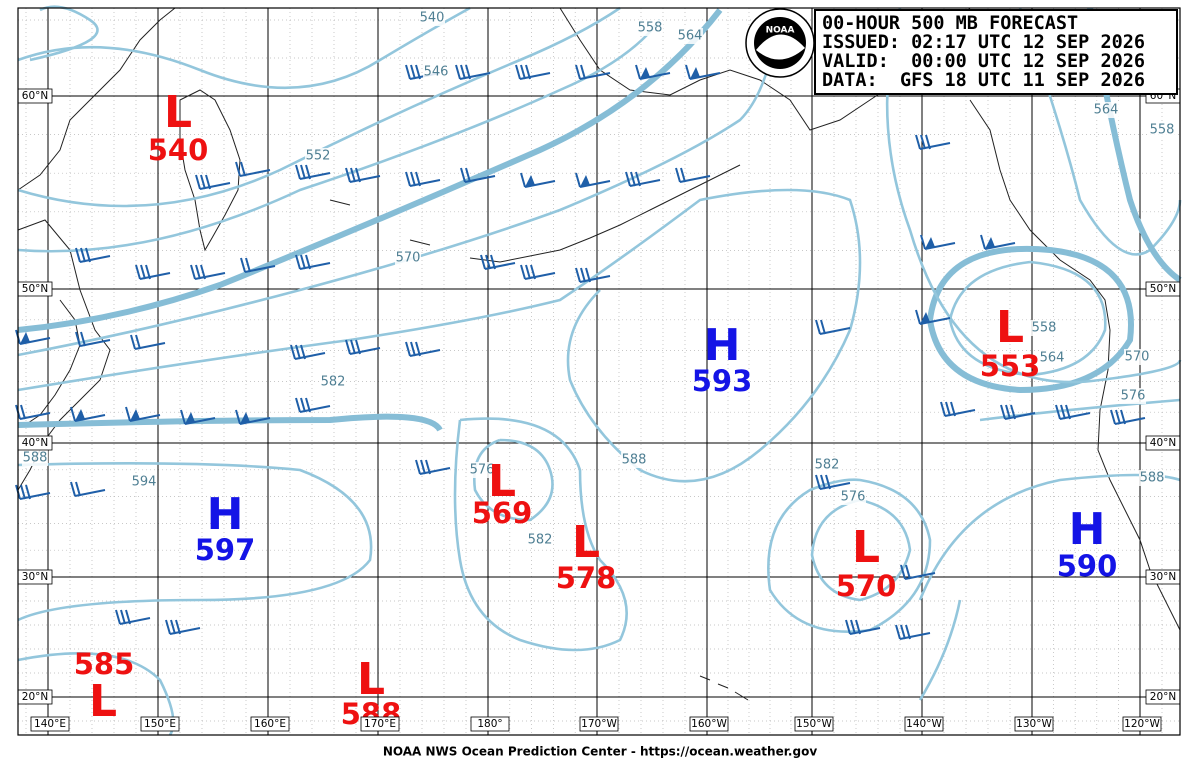 The image size is (1200, 764). I want to click on lon-label: 120°W, so click(1142, 724).